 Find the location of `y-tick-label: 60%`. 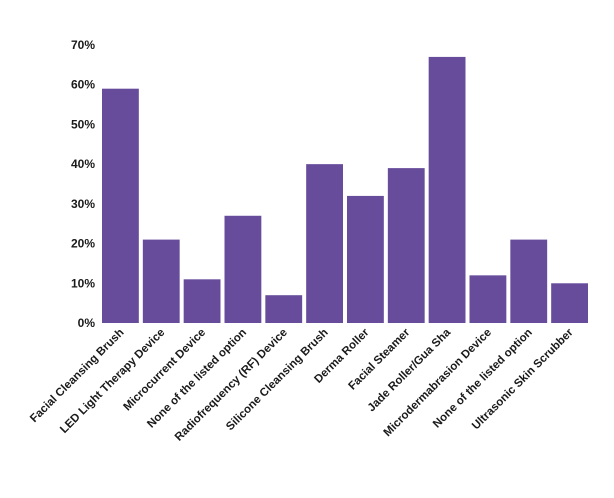

y-tick-label: 60% is located at coordinates (83, 85).